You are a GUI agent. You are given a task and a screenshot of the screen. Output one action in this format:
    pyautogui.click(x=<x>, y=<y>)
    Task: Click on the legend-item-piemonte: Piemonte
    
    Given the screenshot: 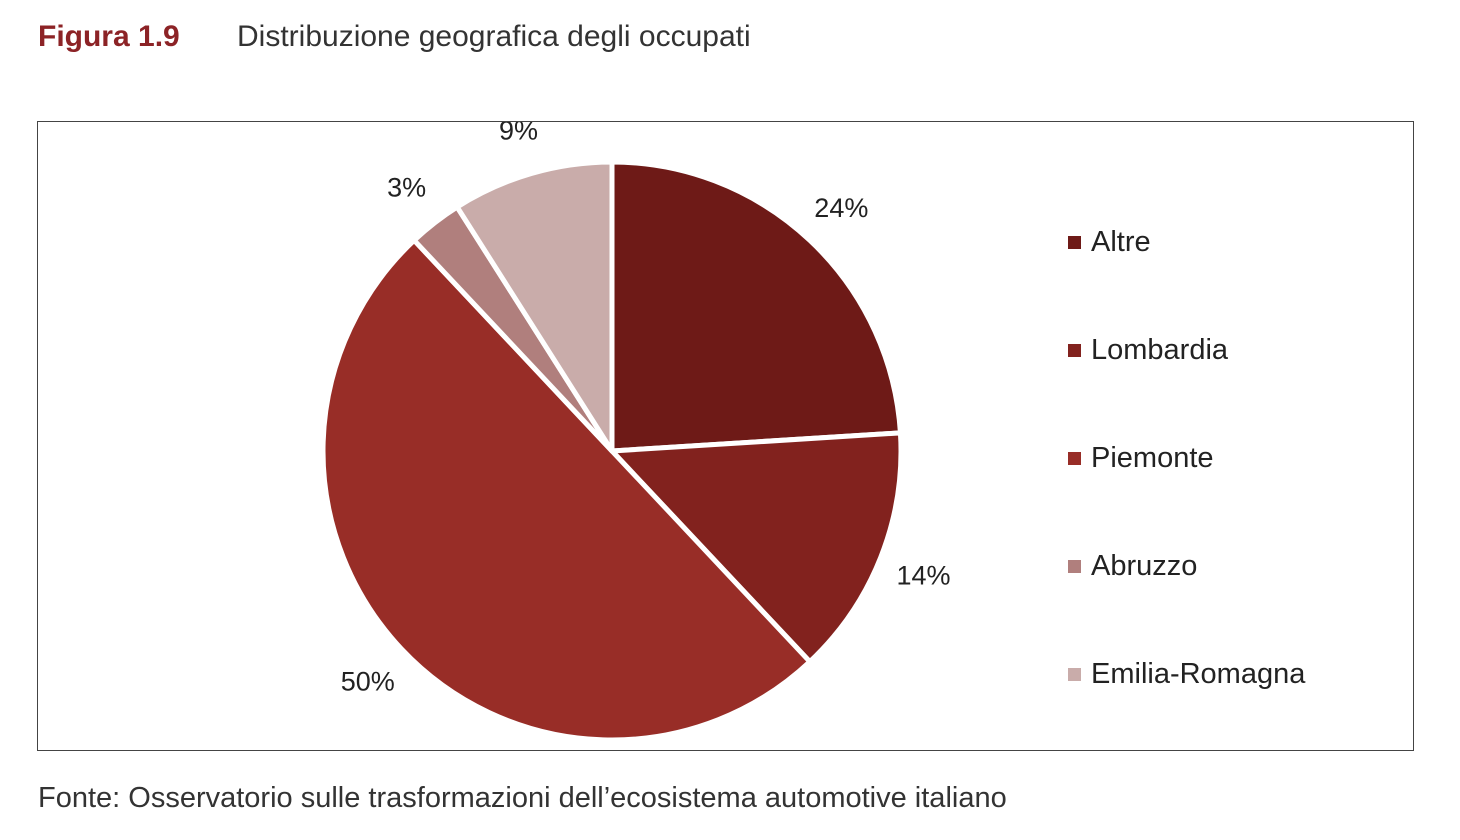 What is the action you would take?
    pyautogui.click(x=1141, y=458)
    